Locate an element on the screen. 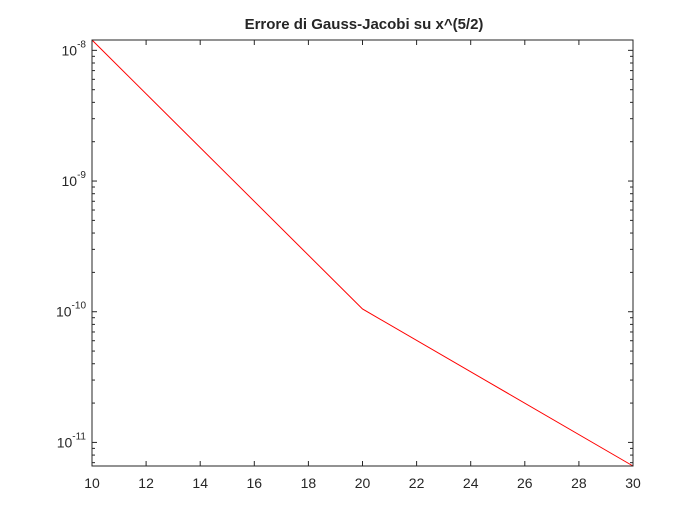  y-tick-label: 10⁻¹⁰ is located at coordinates (71, 310).